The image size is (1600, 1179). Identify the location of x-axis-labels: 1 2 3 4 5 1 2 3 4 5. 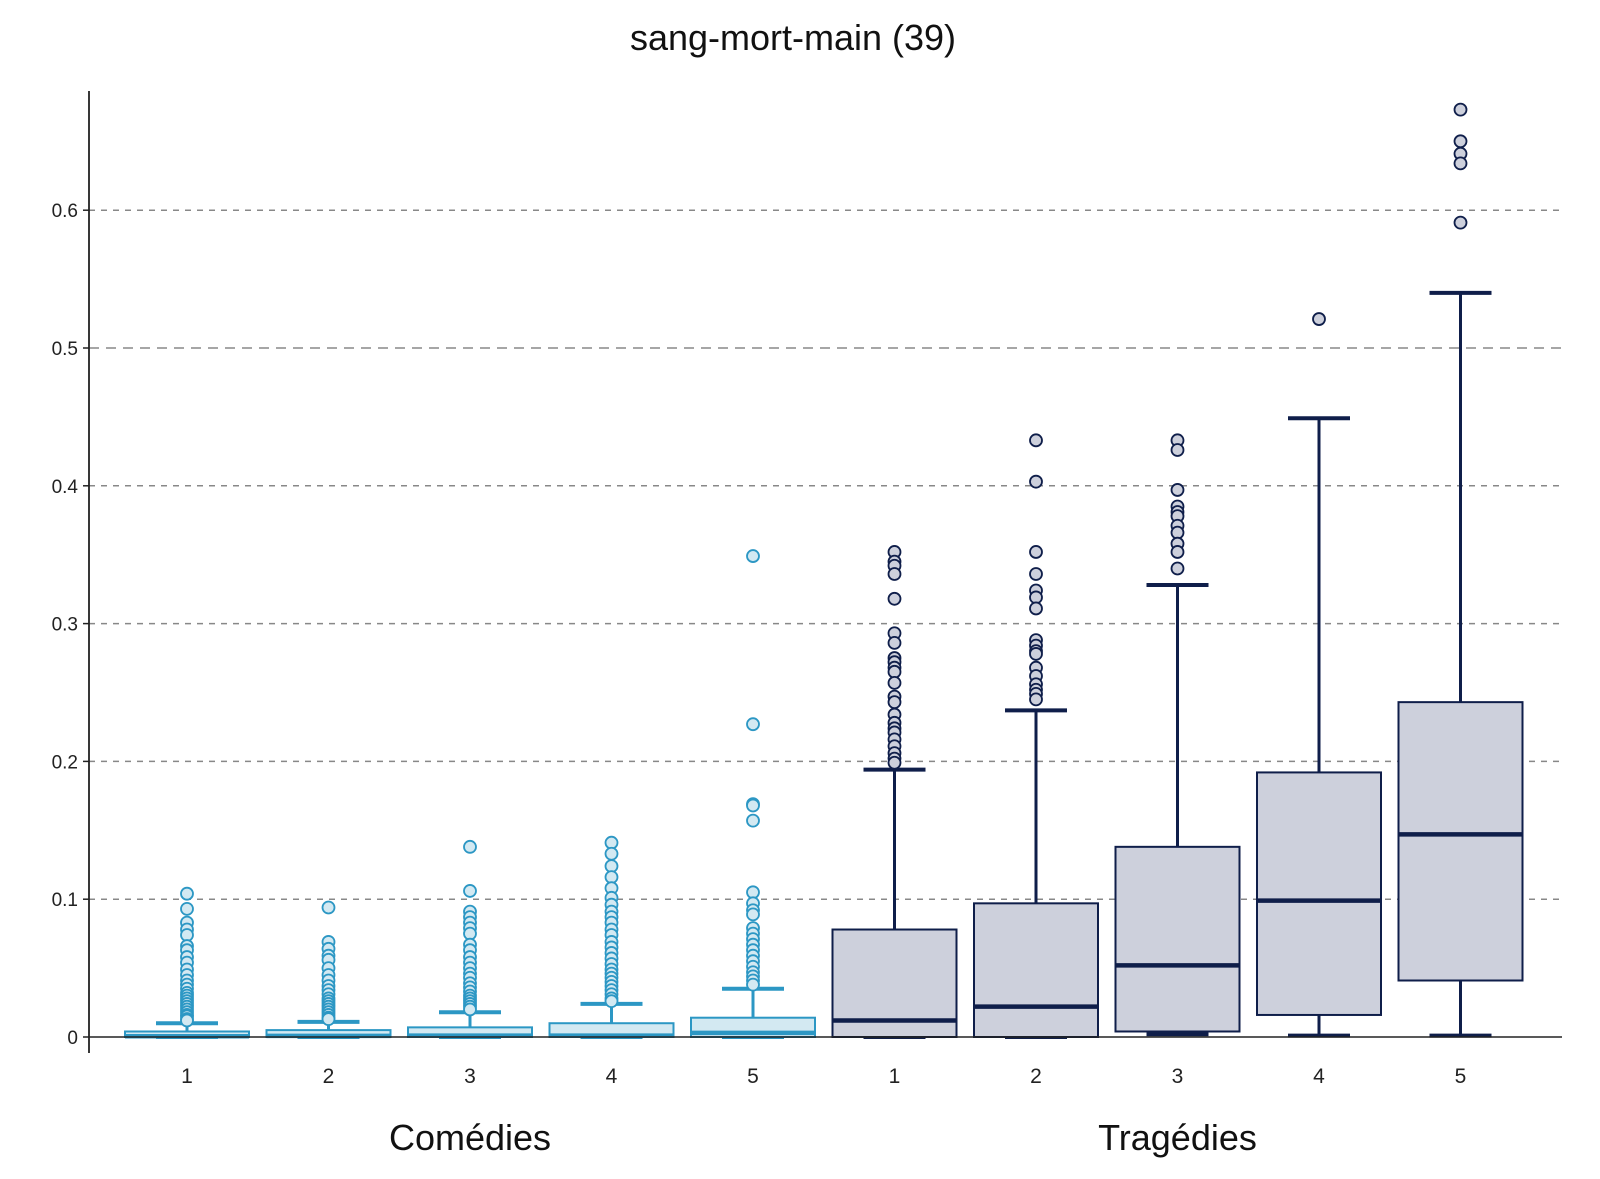
(823, 1076).